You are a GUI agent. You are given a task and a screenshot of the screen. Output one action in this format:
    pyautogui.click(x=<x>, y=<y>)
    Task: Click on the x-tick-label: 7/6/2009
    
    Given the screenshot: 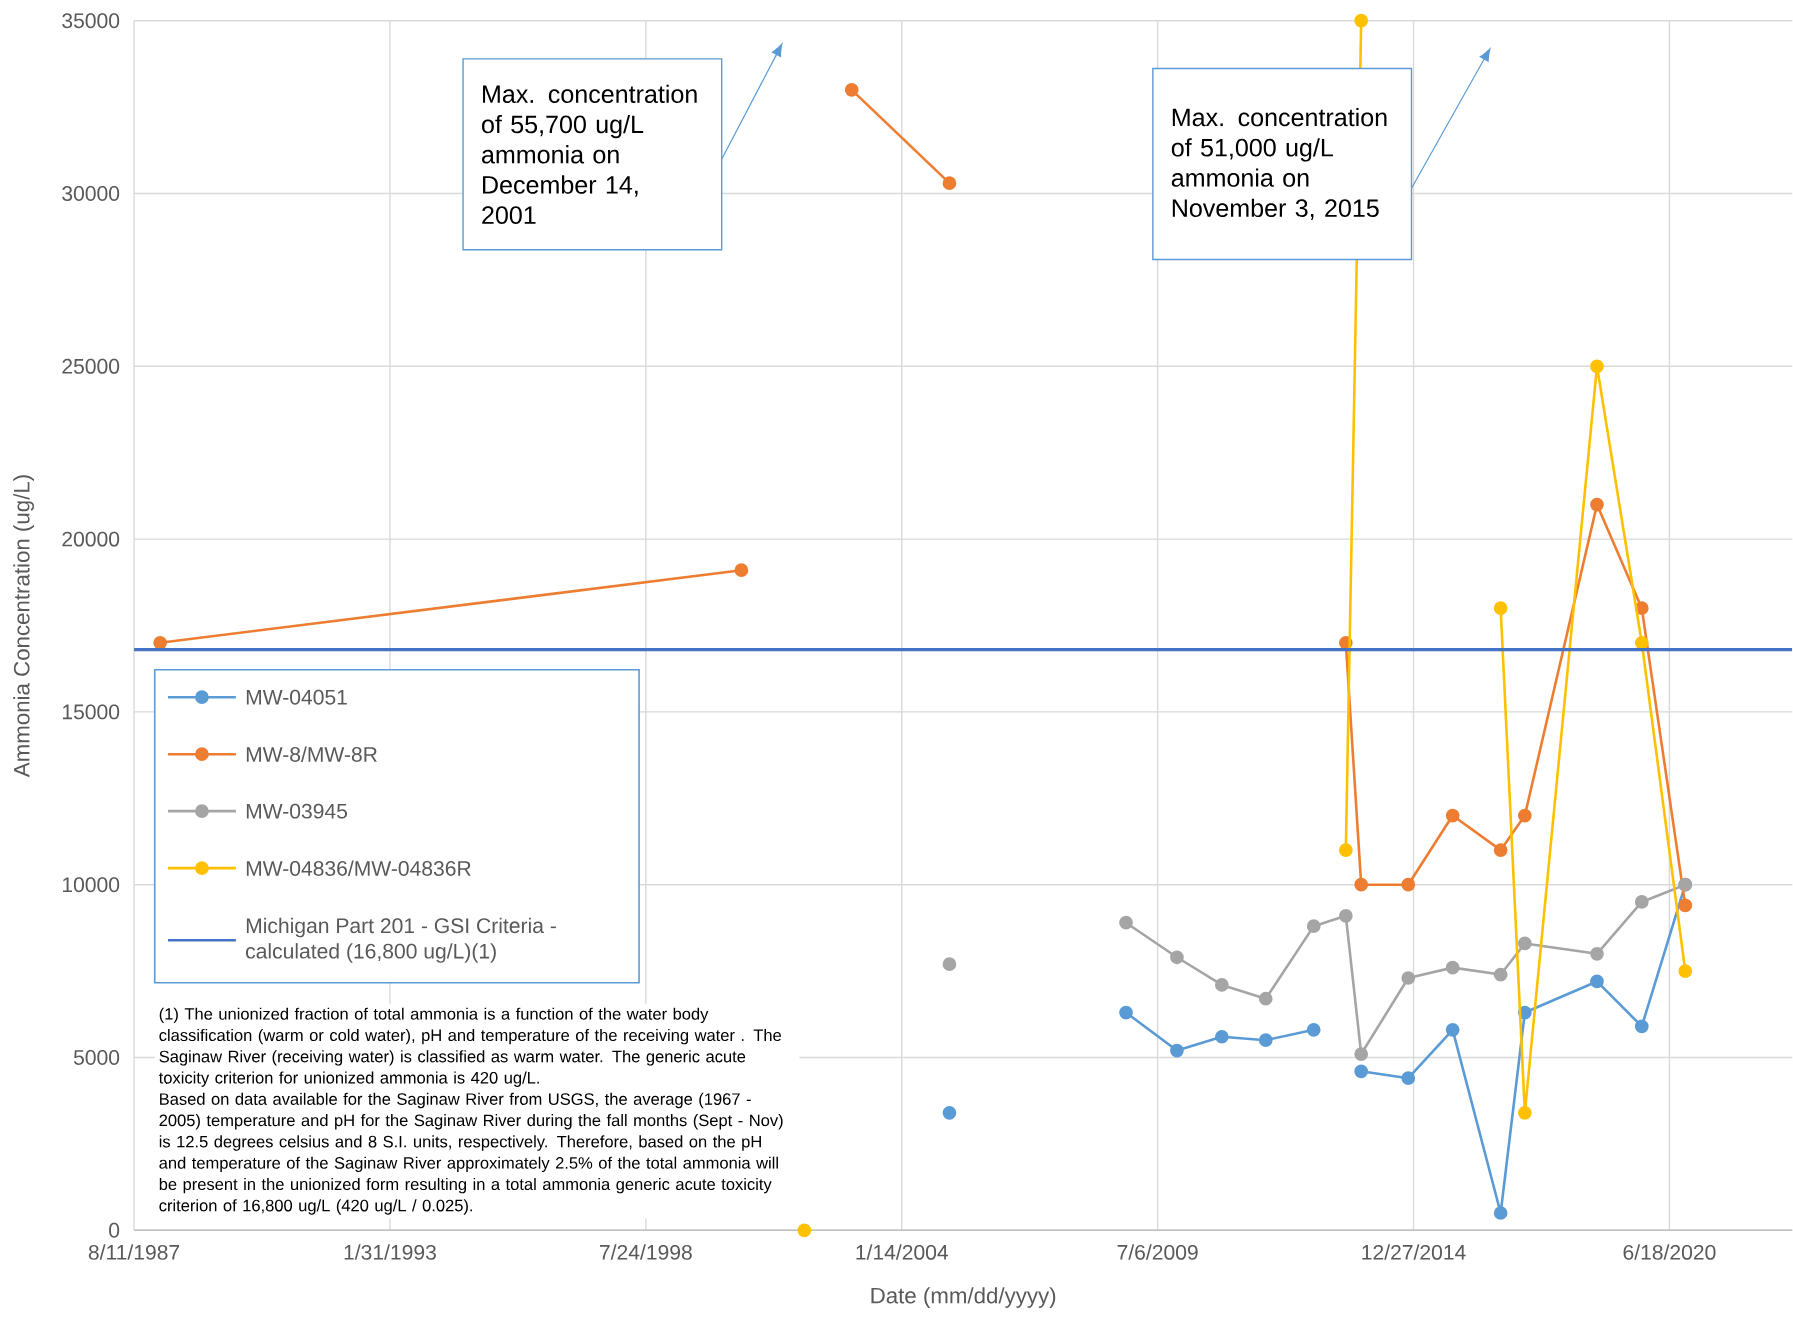 What is the action you would take?
    pyautogui.click(x=1157, y=1252)
    